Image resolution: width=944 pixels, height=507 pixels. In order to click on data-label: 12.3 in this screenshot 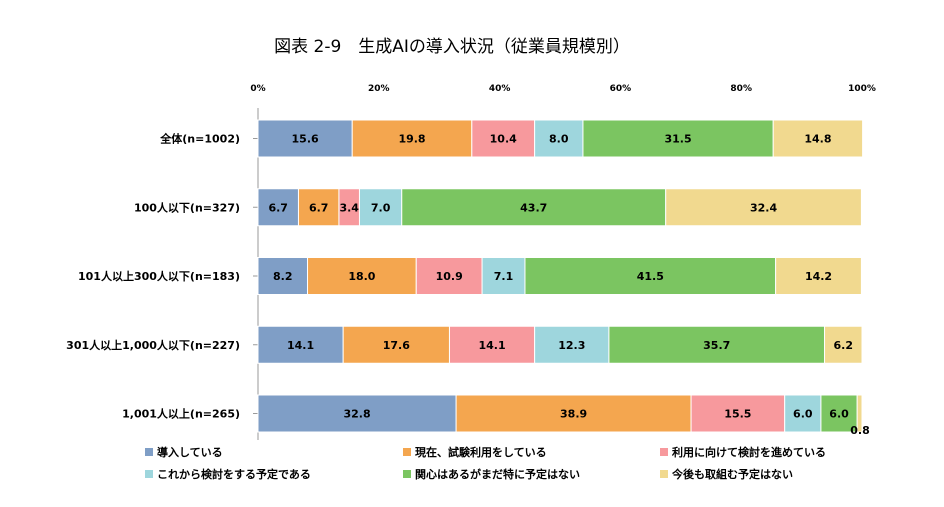, I will do `click(571, 345)`.